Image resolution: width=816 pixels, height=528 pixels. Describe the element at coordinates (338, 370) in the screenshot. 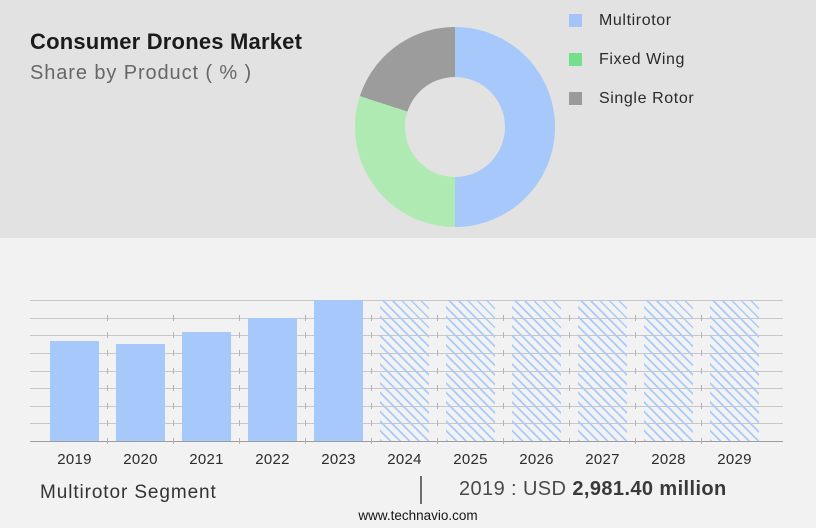

I see `bar-2023` at that location.